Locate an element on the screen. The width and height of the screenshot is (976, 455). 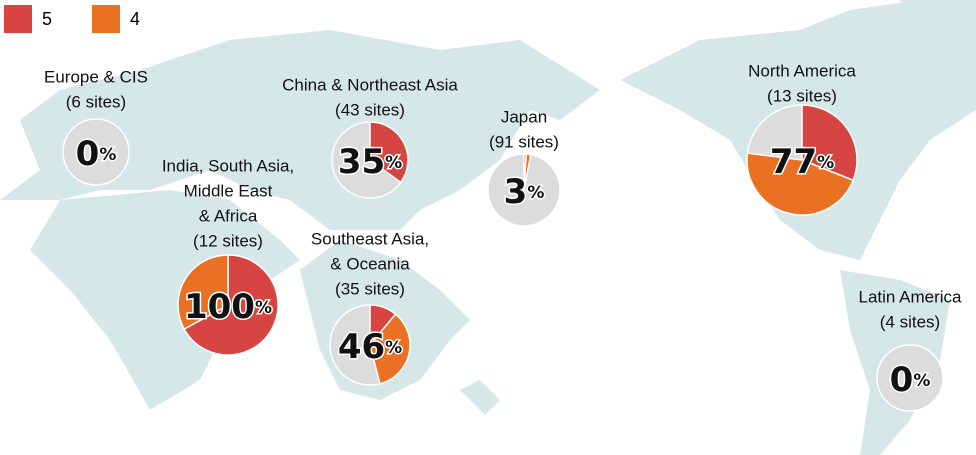
region: China & Northeast Asia (43 sites) 35% is located at coordinates (370, 137).